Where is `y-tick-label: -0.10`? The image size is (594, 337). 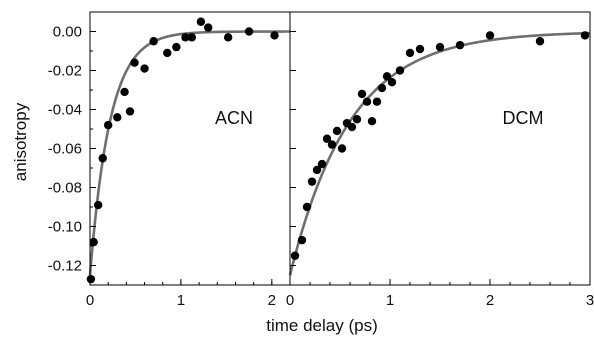 y-tick-label: -0.10 is located at coordinates (65, 227).